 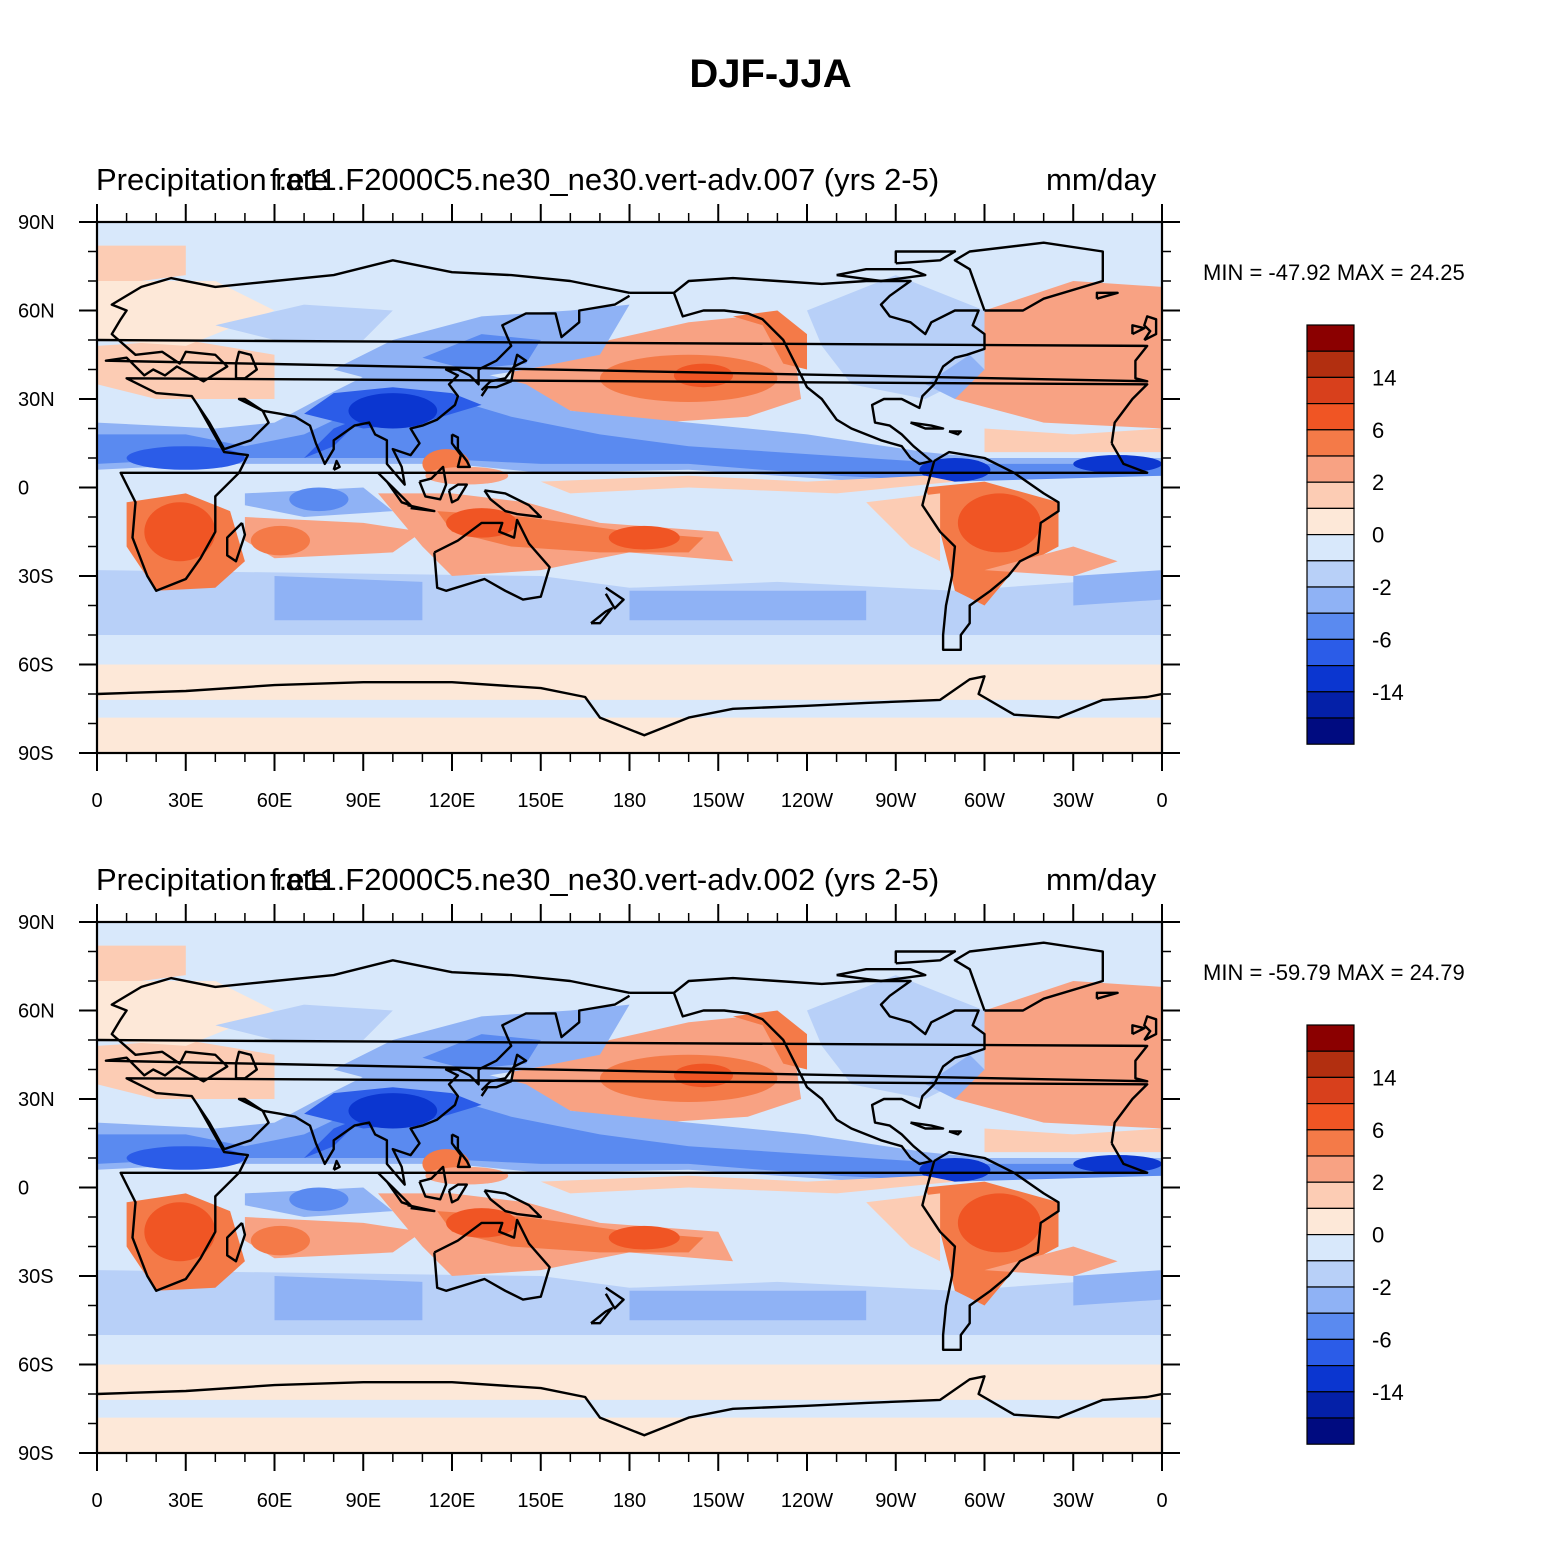 What do you see at coordinates (770, 74) in the screenshot?
I see `figure-title: DJF-JJA` at bounding box center [770, 74].